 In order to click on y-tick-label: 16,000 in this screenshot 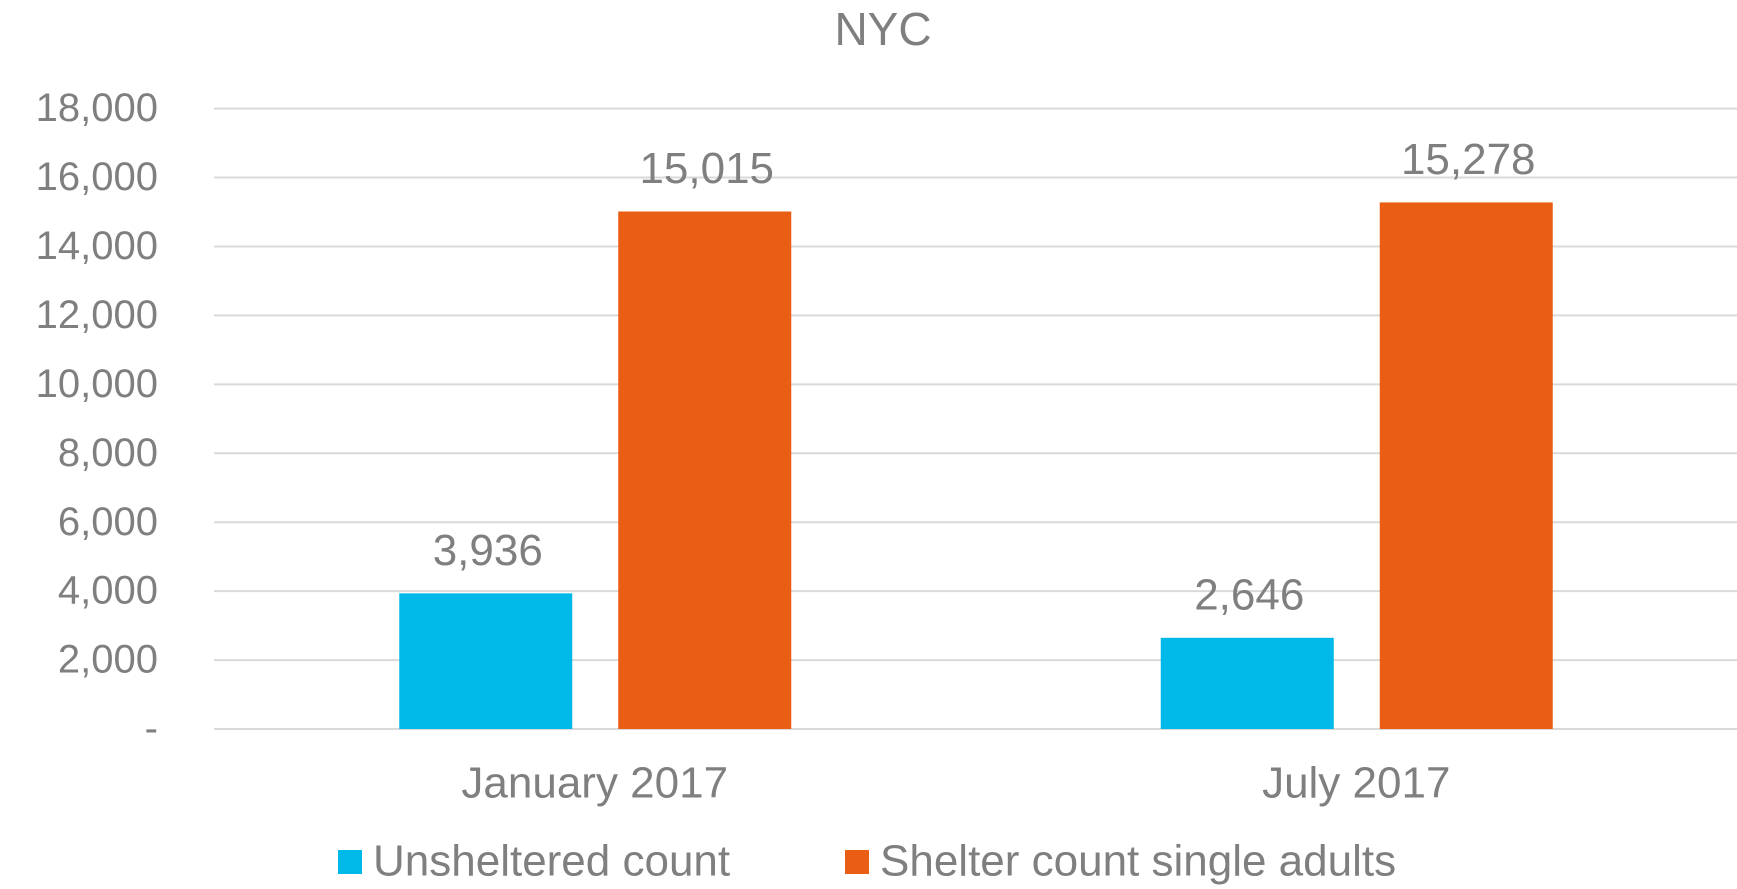, I will do `click(97, 177)`.